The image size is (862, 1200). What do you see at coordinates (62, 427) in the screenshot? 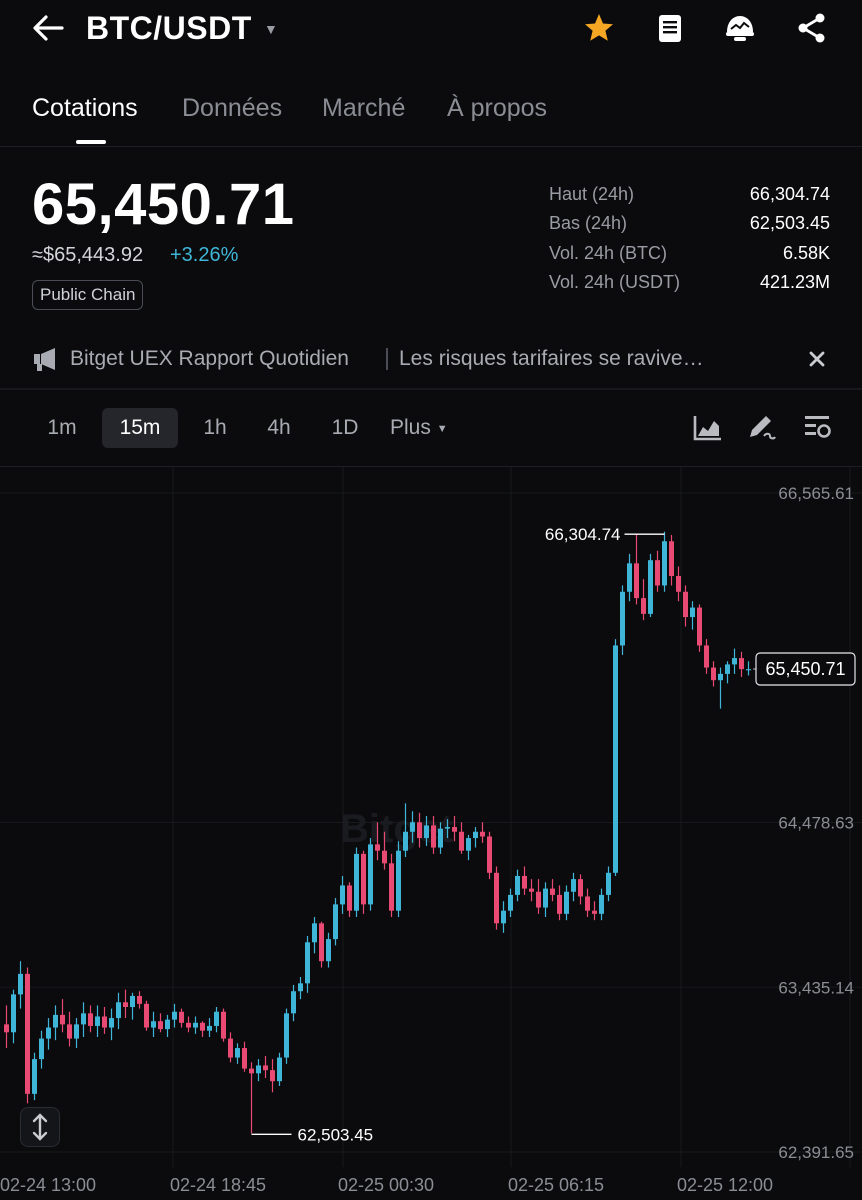
I see `interval-1m: 1m` at bounding box center [62, 427].